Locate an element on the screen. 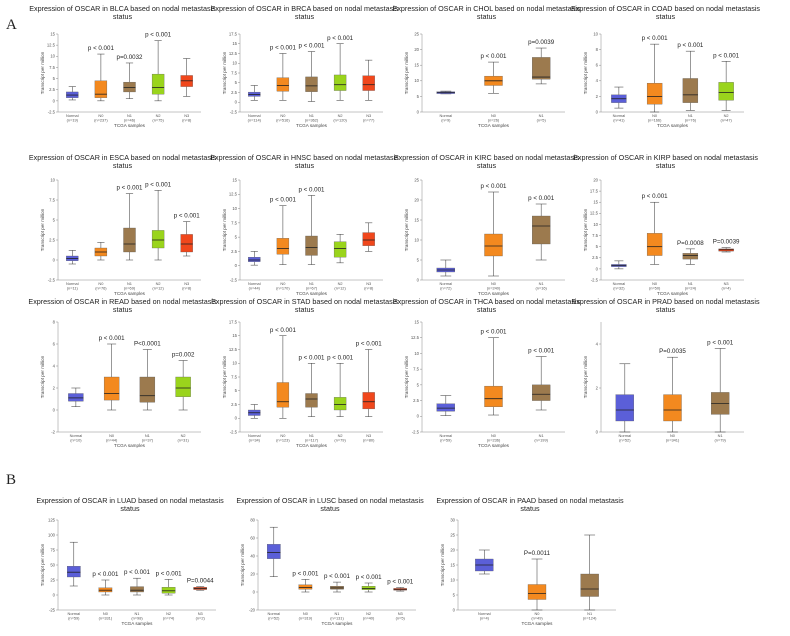 The height and width of the screenshot is (636, 790). x-category-count: (n=2) is located at coordinates (201, 618).